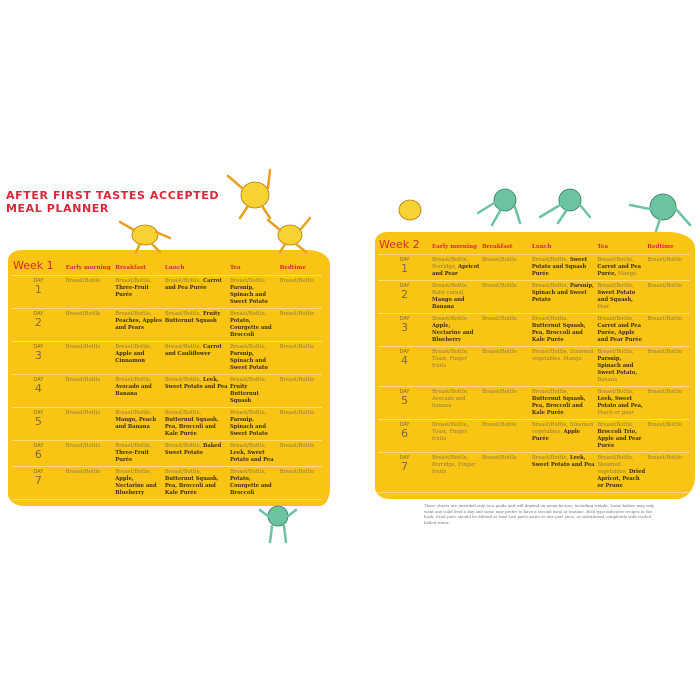 This screenshot has height=700, width=700. What do you see at coordinates (38, 480) in the screenshot?
I see `day-number: 7` at bounding box center [38, 480].